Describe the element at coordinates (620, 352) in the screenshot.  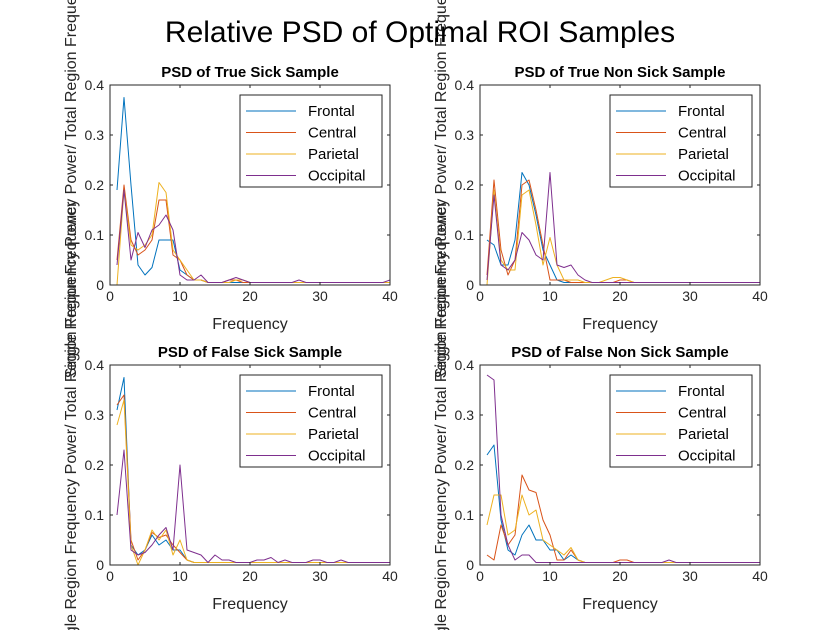
I see `subplot-title: PSD of False Non Sick Sample` at that location.